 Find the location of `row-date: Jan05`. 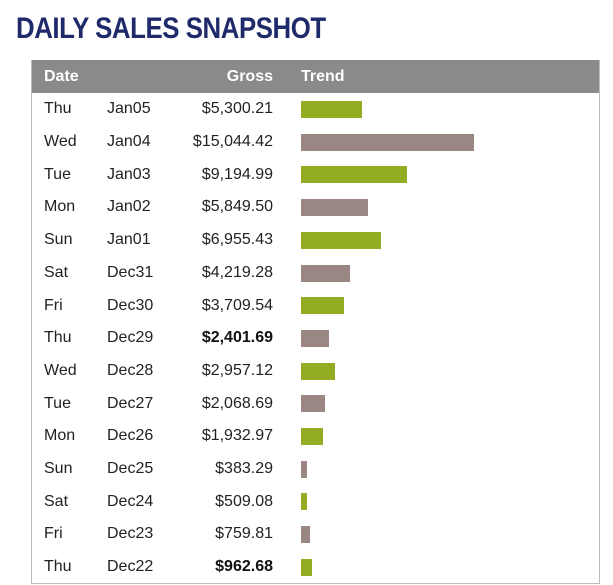

row-date: Jan05 is located at coordinates (129, 109).